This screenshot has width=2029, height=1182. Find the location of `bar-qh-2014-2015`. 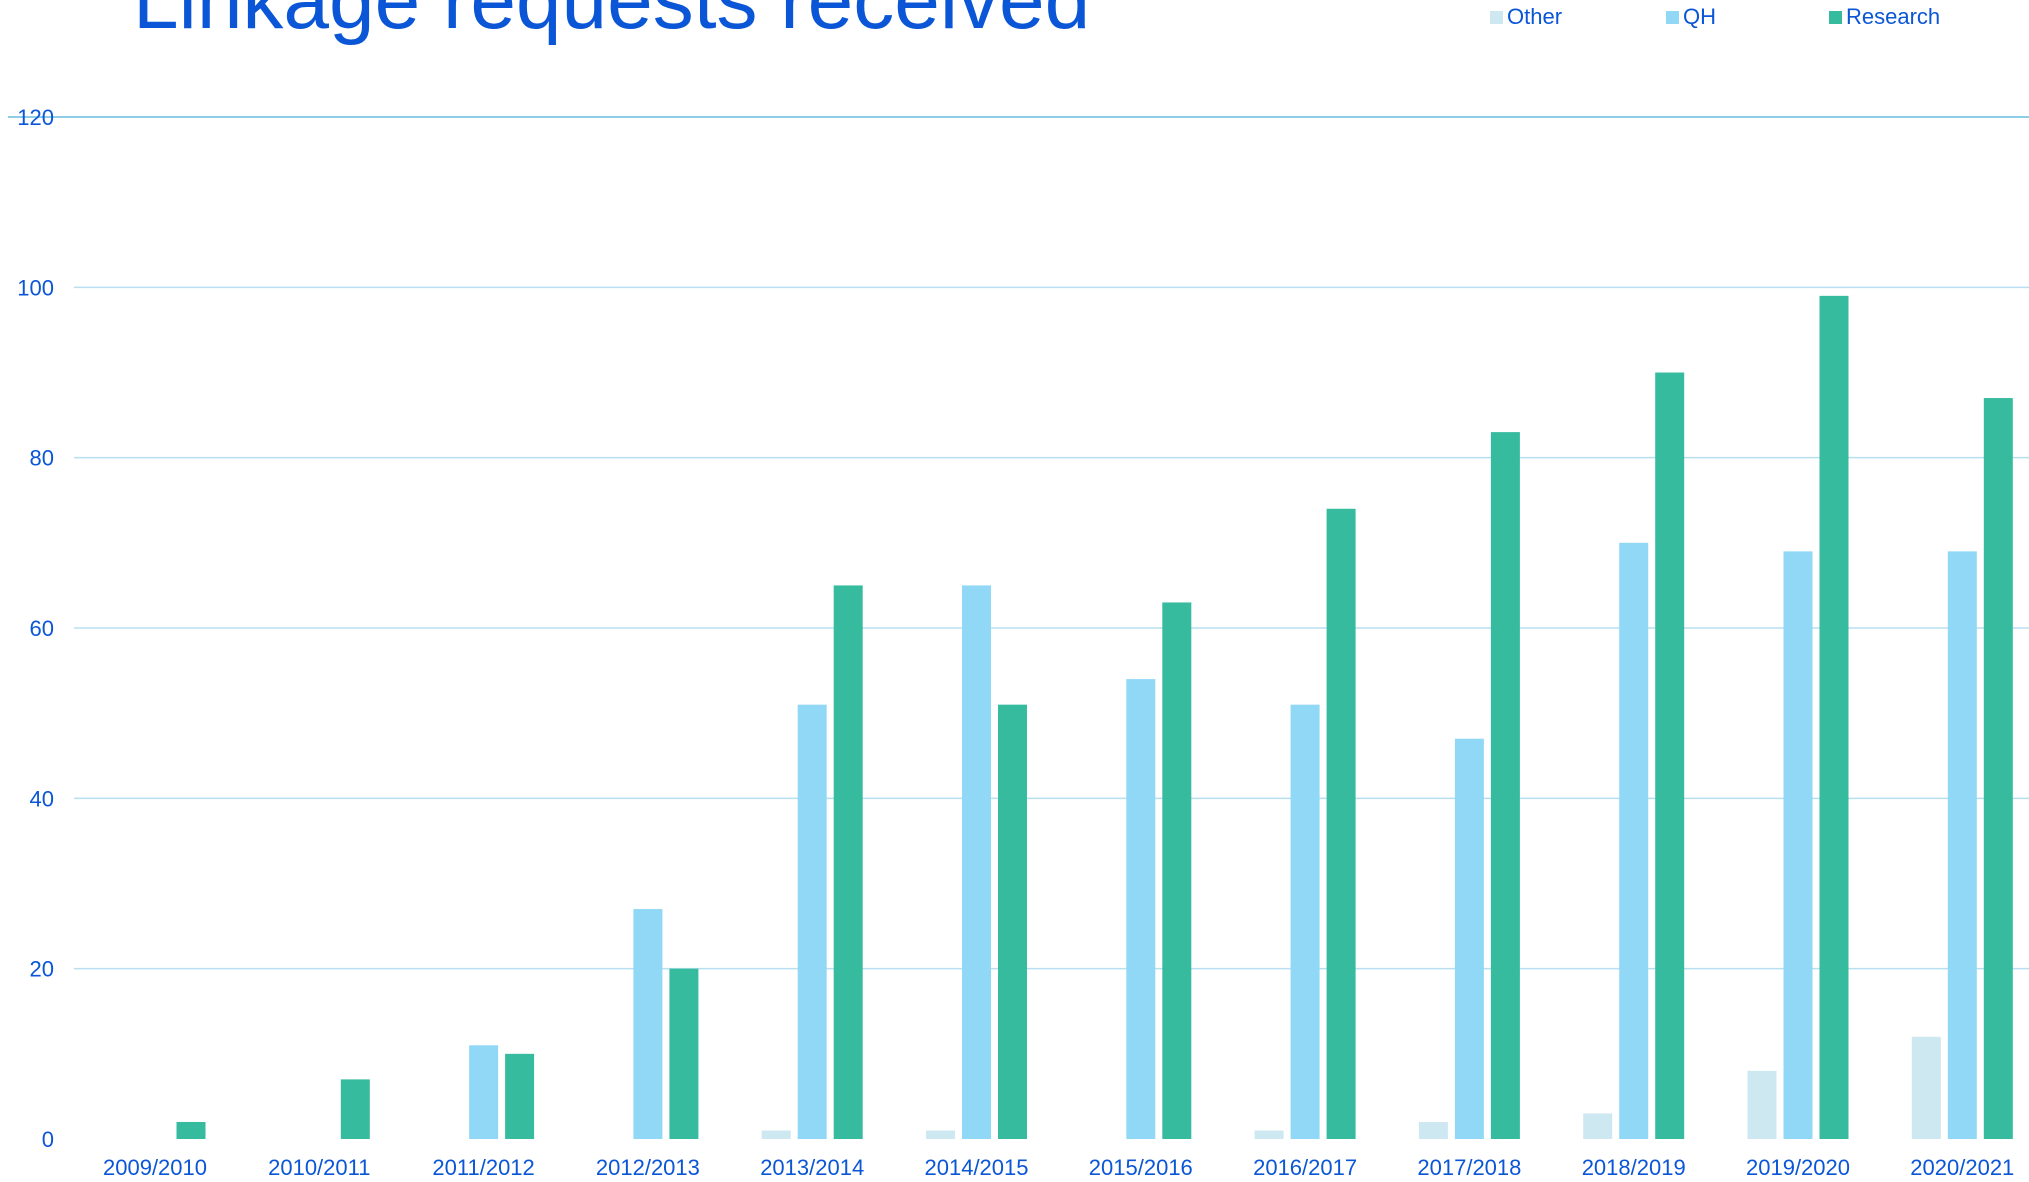

bar-qh-2014-2015 is located at coordinates (976, 862).